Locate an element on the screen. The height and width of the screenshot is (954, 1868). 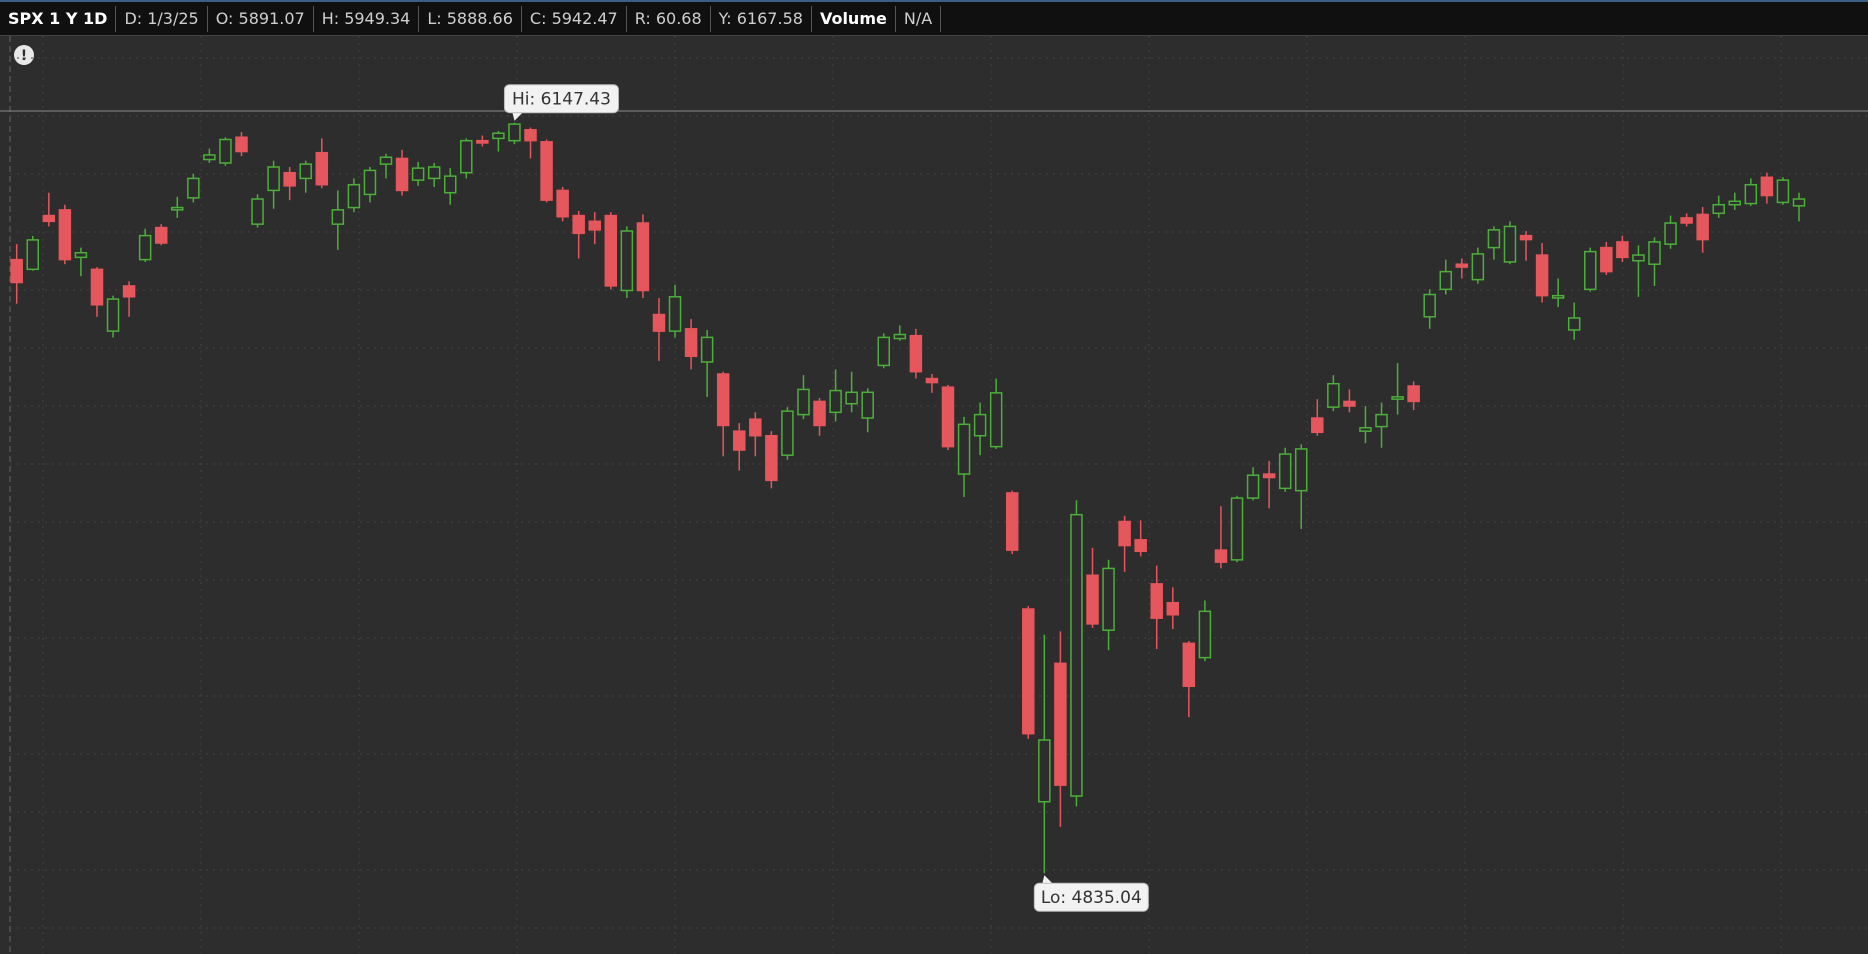
quote-field: R: 60.68 is located at coordinates (669, 18).